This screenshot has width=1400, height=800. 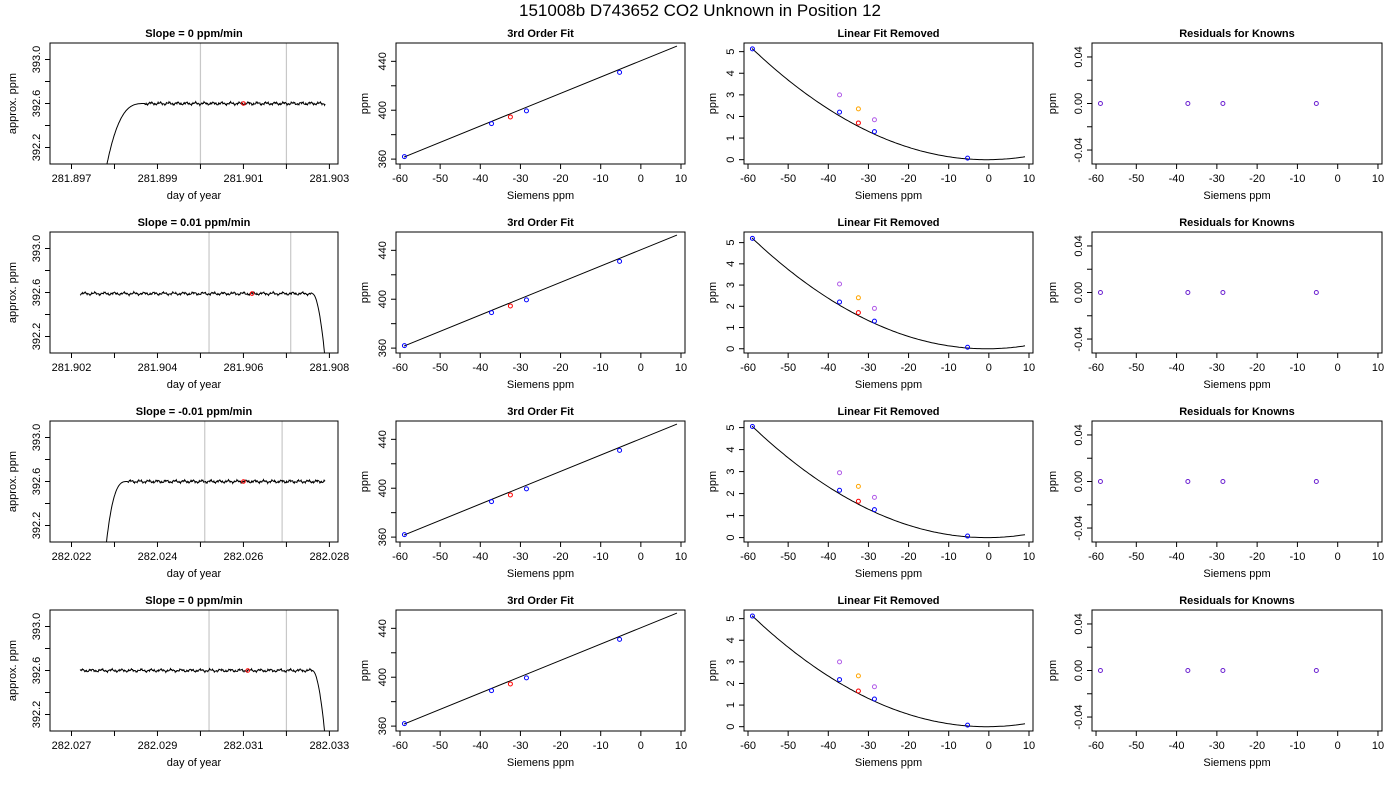 What do you see at coordinates (244, 746) in the screenshot?
I see `x-tick-label: 282.031` at bounding box center [244, 746].